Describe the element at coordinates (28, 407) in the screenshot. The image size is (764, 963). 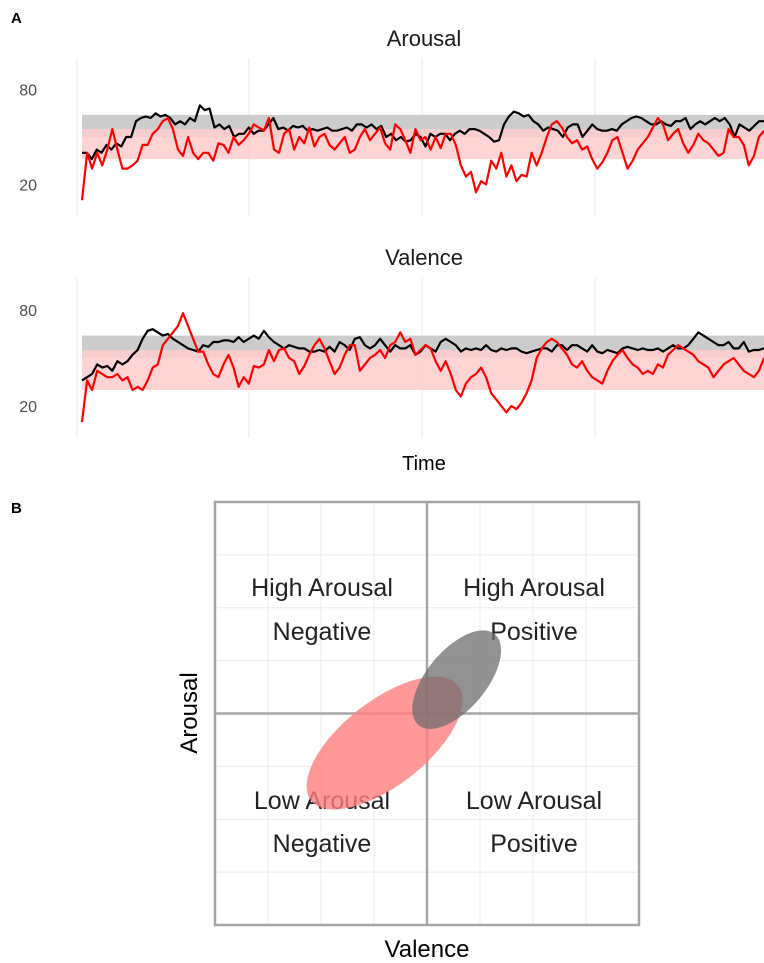
I see `valence-y-tick-label-0: 20` at that location.